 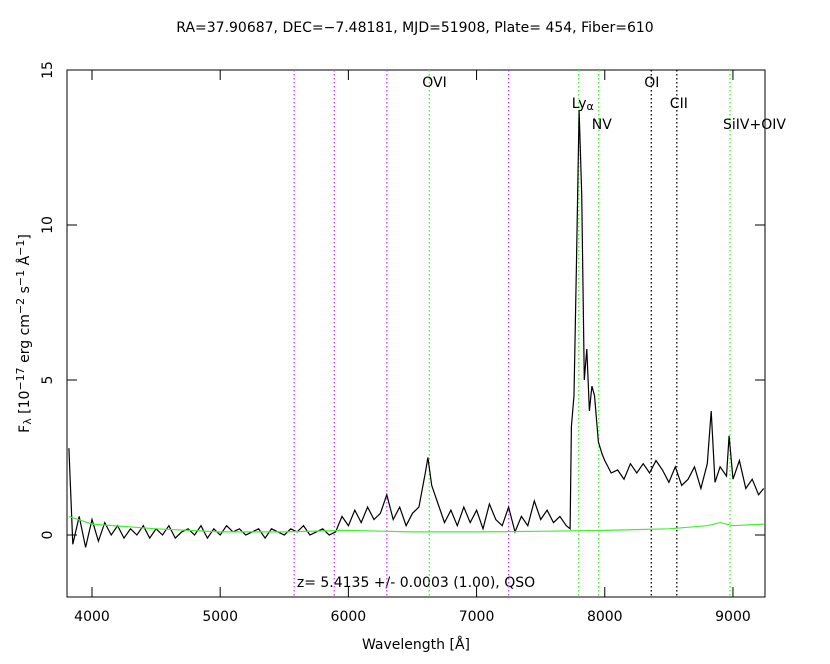 I want to click on label-part: s, so click(x=25, y=292).